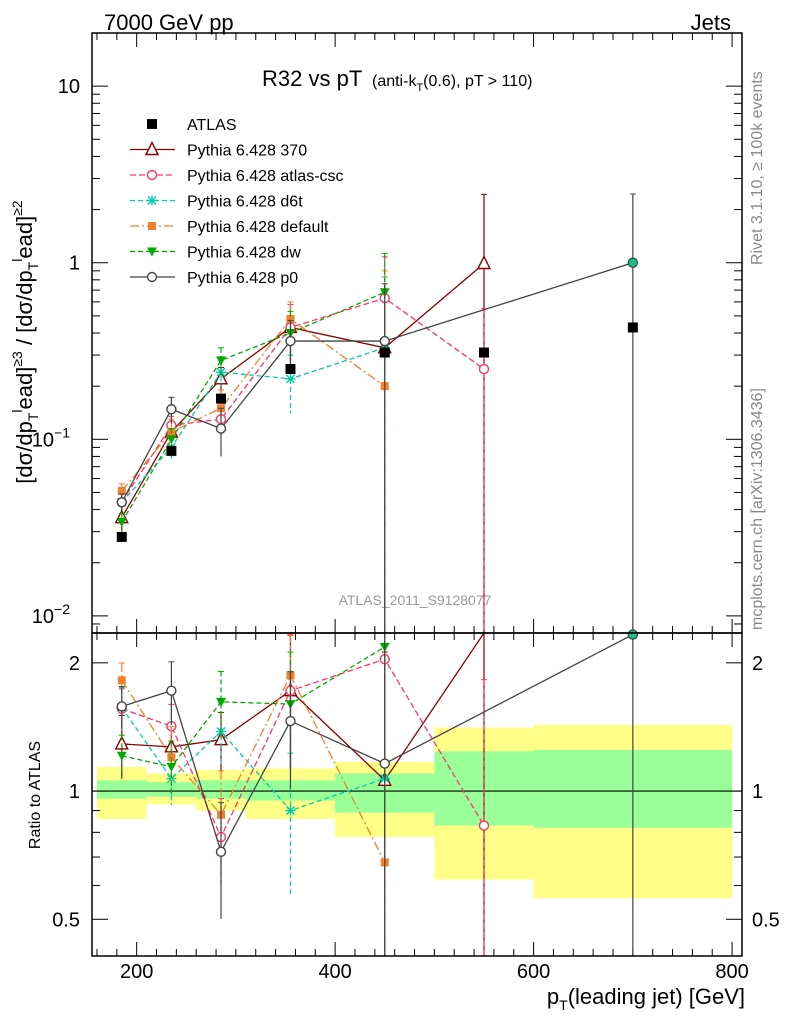  Describe the element at coordinates (632, 262) in the screenshot. I see `p0-last-point` at that location.